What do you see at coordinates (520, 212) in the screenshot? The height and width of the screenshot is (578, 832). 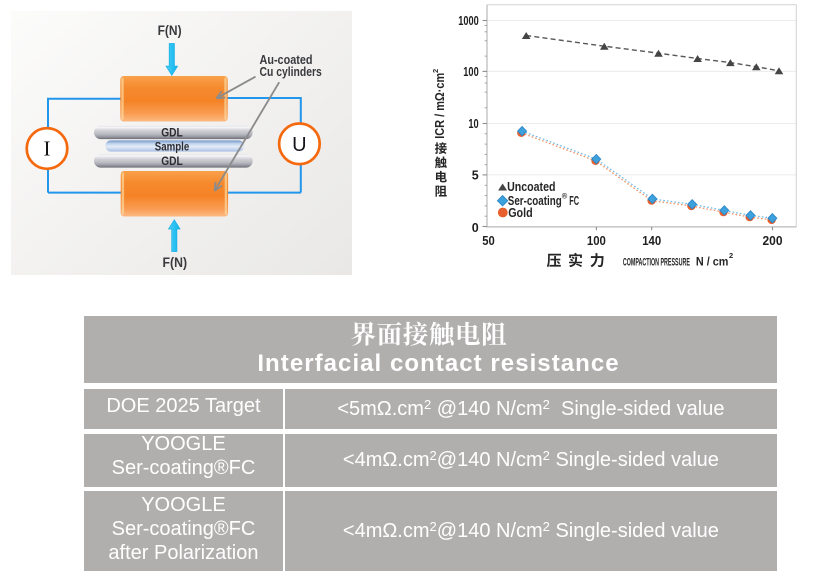 I see `svg-text: Gold` at bounding box center [520, 212].